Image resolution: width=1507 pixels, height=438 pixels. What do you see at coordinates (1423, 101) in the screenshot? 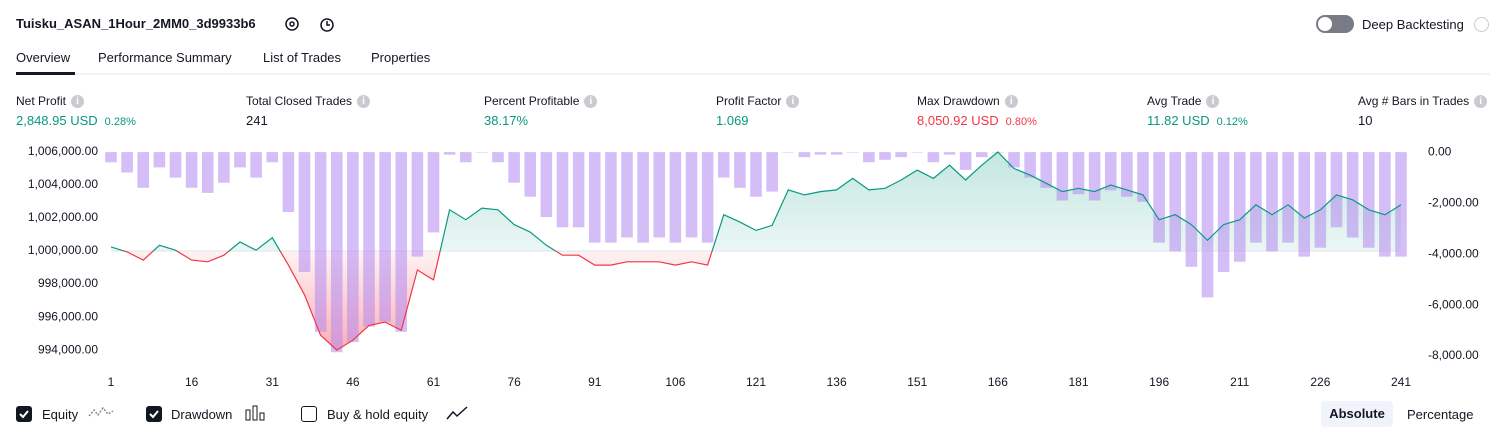
I see `metric-label: Avg # Bars in Trades i` at bounding box center [1423, 101].